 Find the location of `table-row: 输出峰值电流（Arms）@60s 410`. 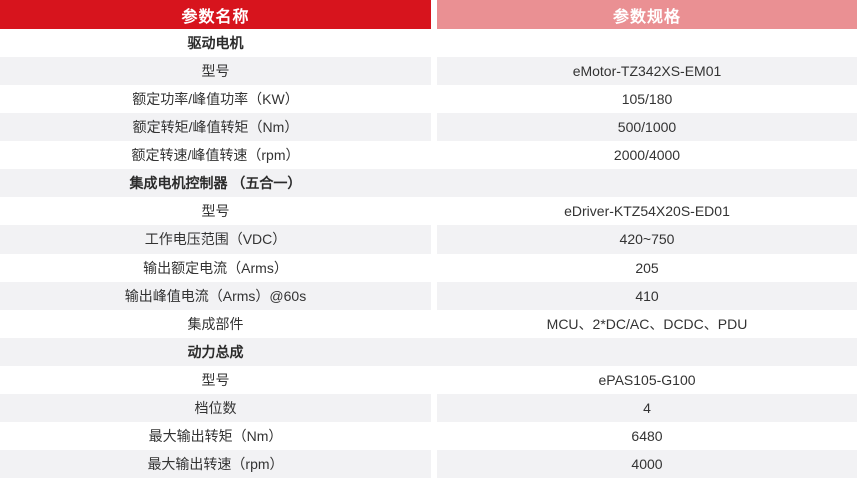

table-row: 输出峰值电流（Arms）@60s 410 is located at coordinates (428, 295).